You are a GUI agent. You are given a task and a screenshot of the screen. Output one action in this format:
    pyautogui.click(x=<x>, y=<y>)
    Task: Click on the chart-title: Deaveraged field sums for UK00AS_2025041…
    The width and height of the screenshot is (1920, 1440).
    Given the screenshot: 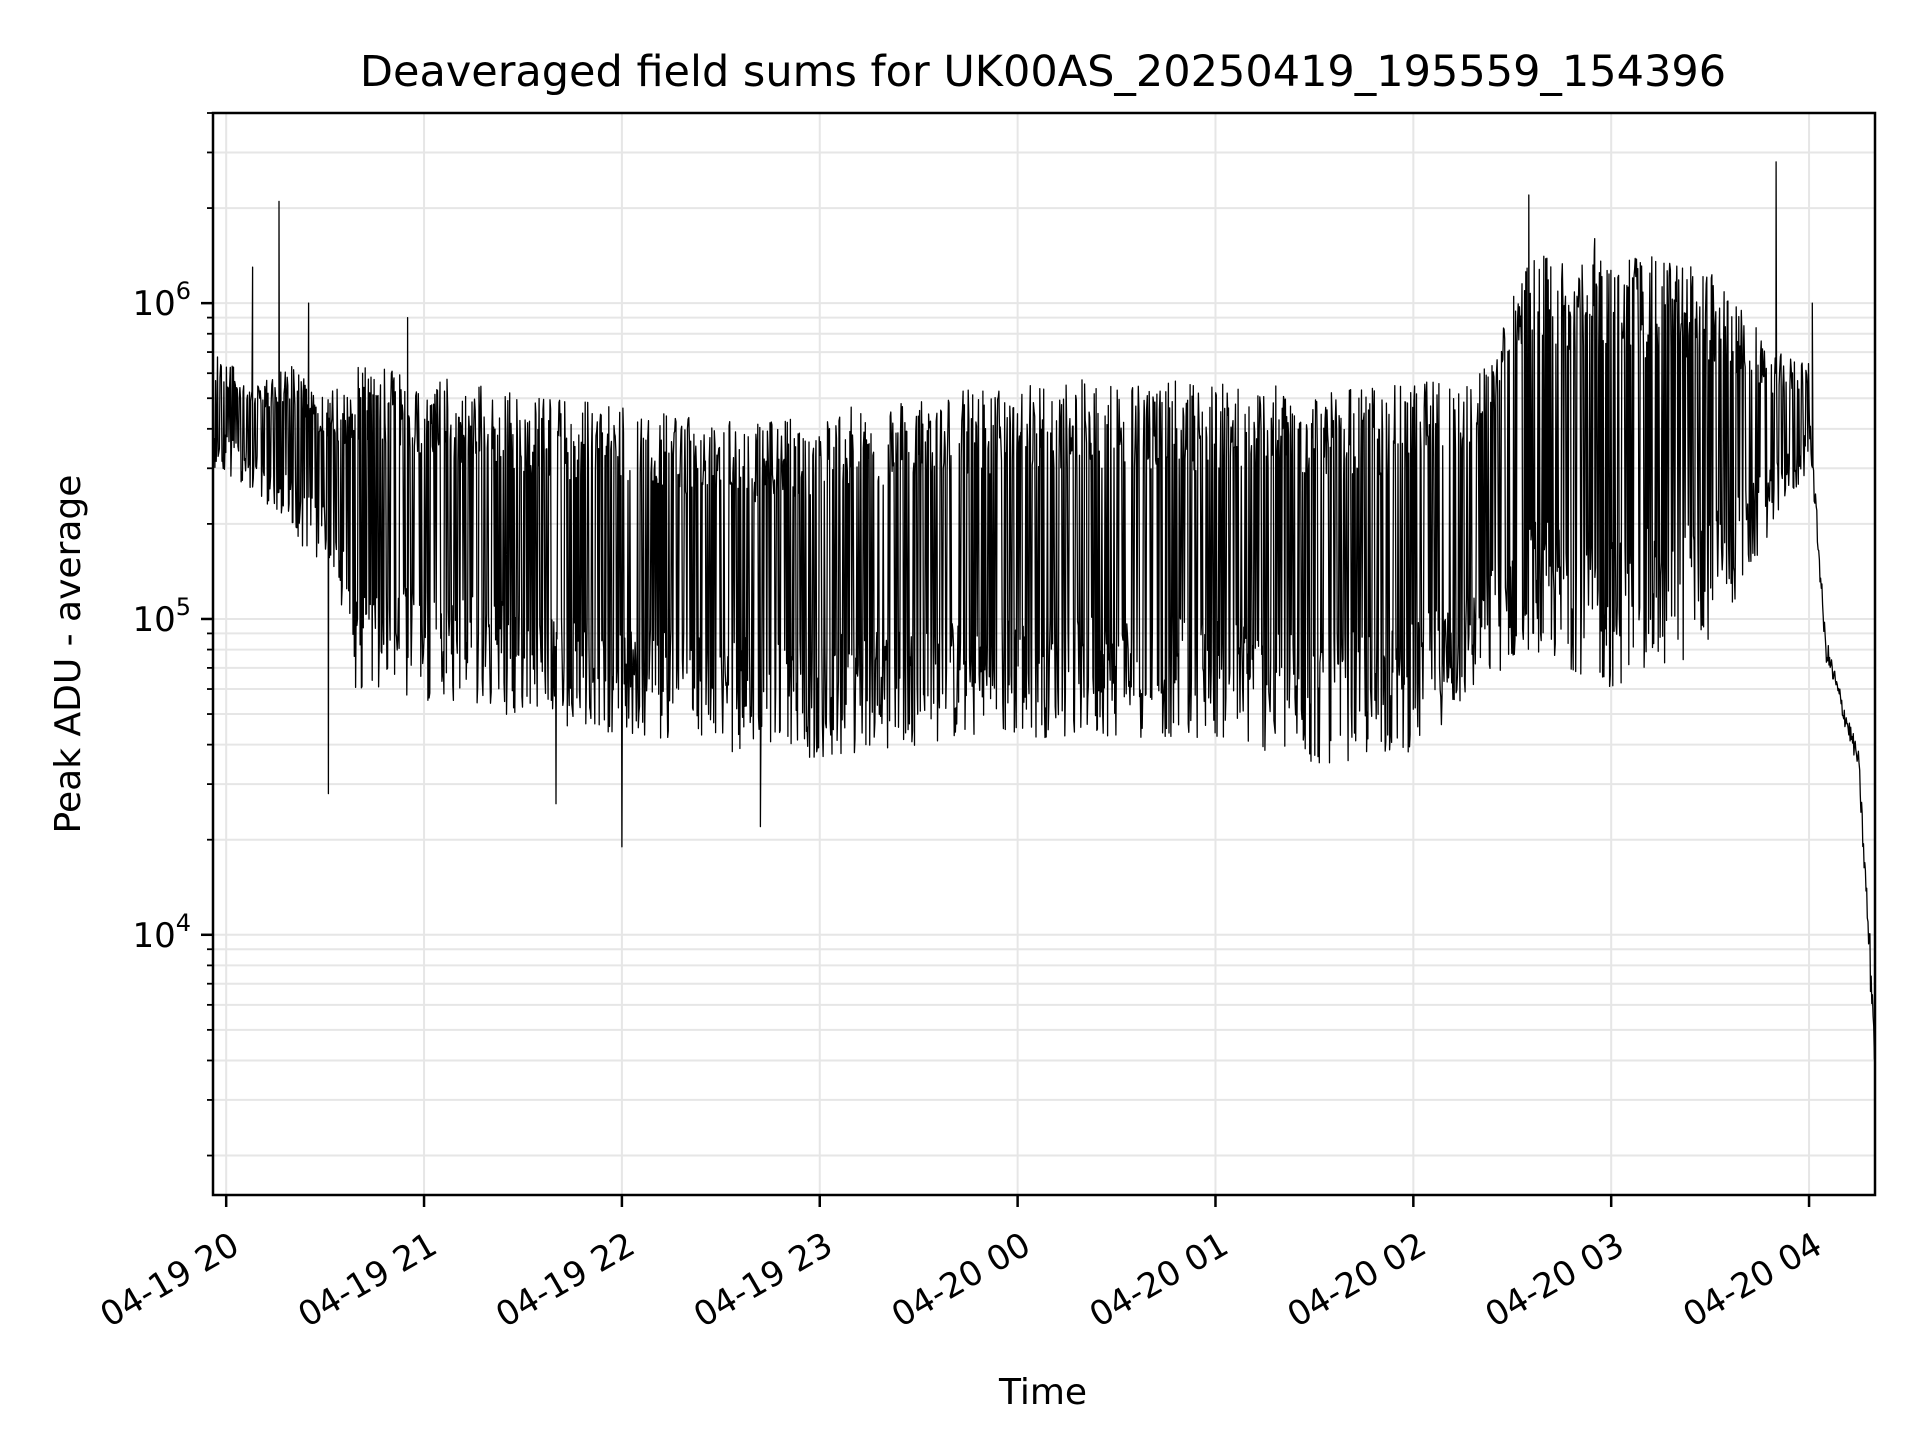 What is the action you would take?
    pyautogui.click(x=1043, y=72)
    